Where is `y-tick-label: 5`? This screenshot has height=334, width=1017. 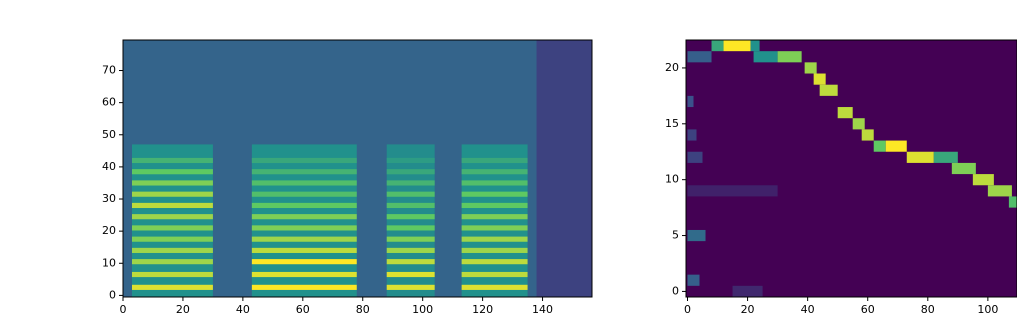 y-tick-label: 5 is located at coordinates (675, 235).